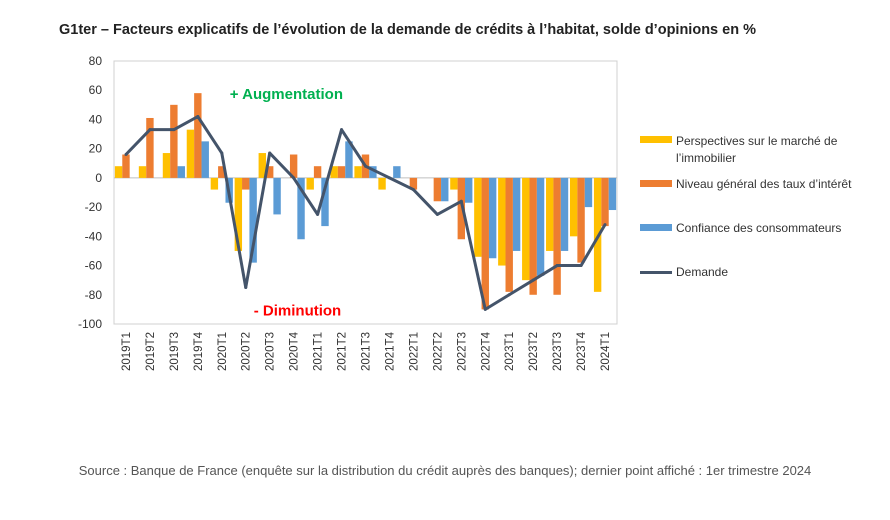  I want to click on x-tick-label: 2021T4, so click(390, 351).